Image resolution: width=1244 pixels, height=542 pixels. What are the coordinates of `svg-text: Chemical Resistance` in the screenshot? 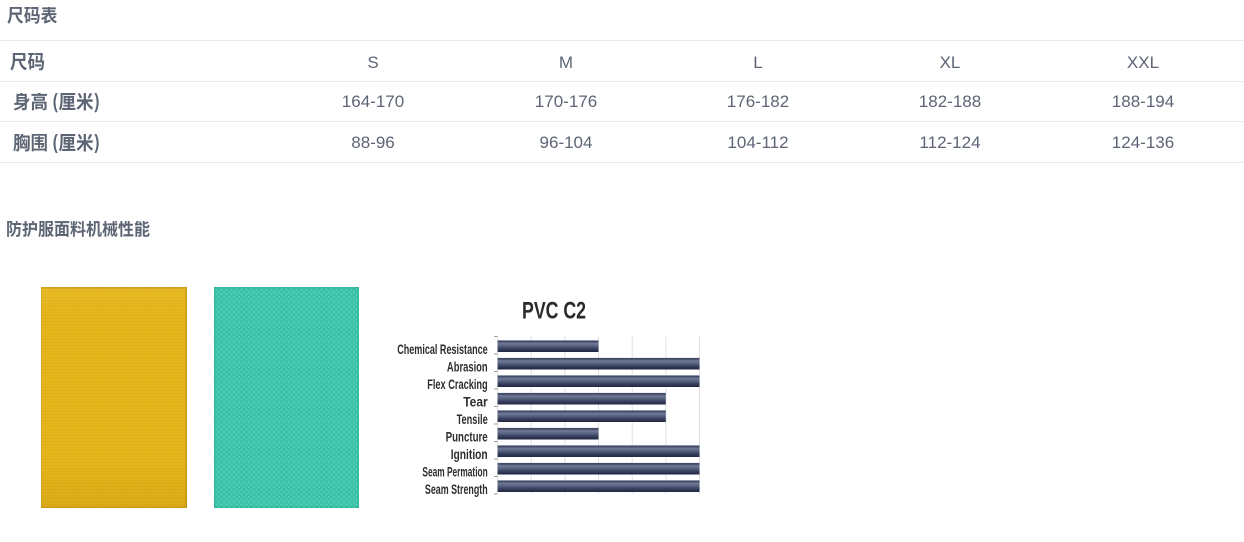 It's located at (442, 349).